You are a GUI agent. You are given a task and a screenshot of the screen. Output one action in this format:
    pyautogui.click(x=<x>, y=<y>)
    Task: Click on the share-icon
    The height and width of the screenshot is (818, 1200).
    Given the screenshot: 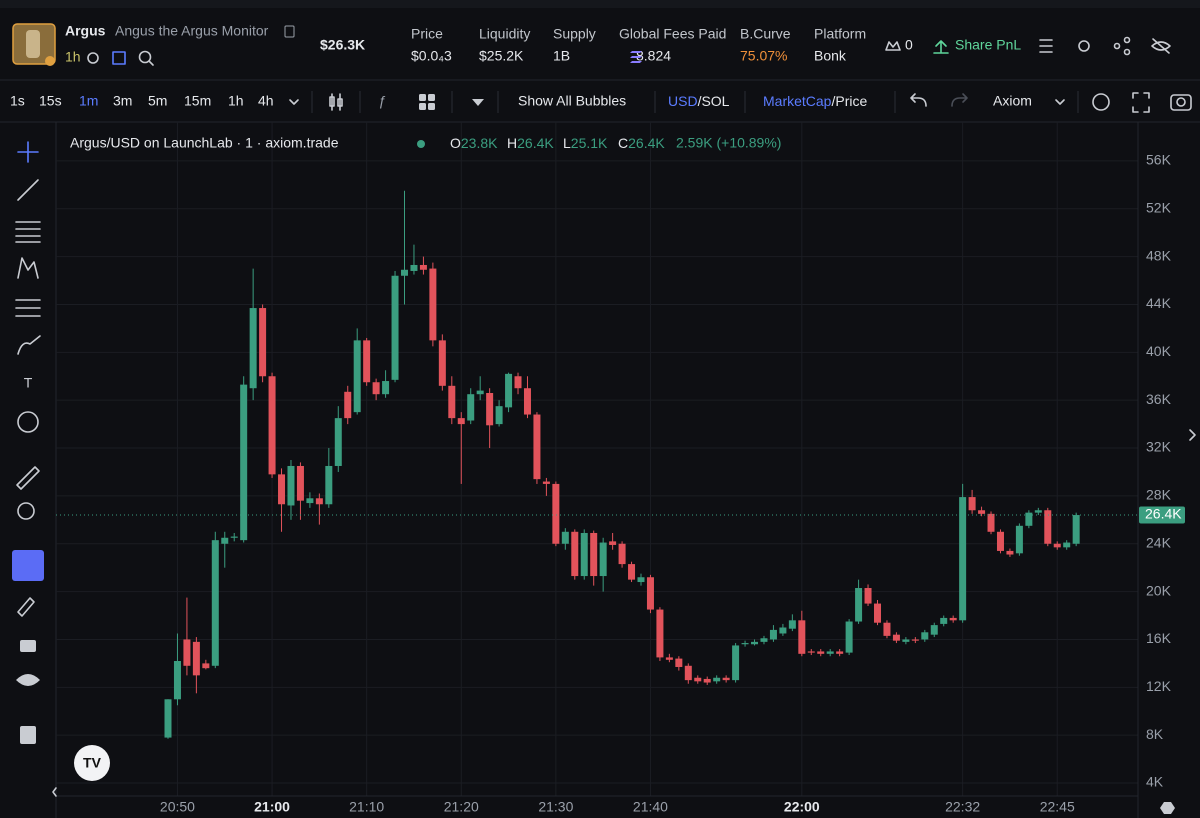 What is the action you would take?
    pyautogui.click(x=941, y=47)
    